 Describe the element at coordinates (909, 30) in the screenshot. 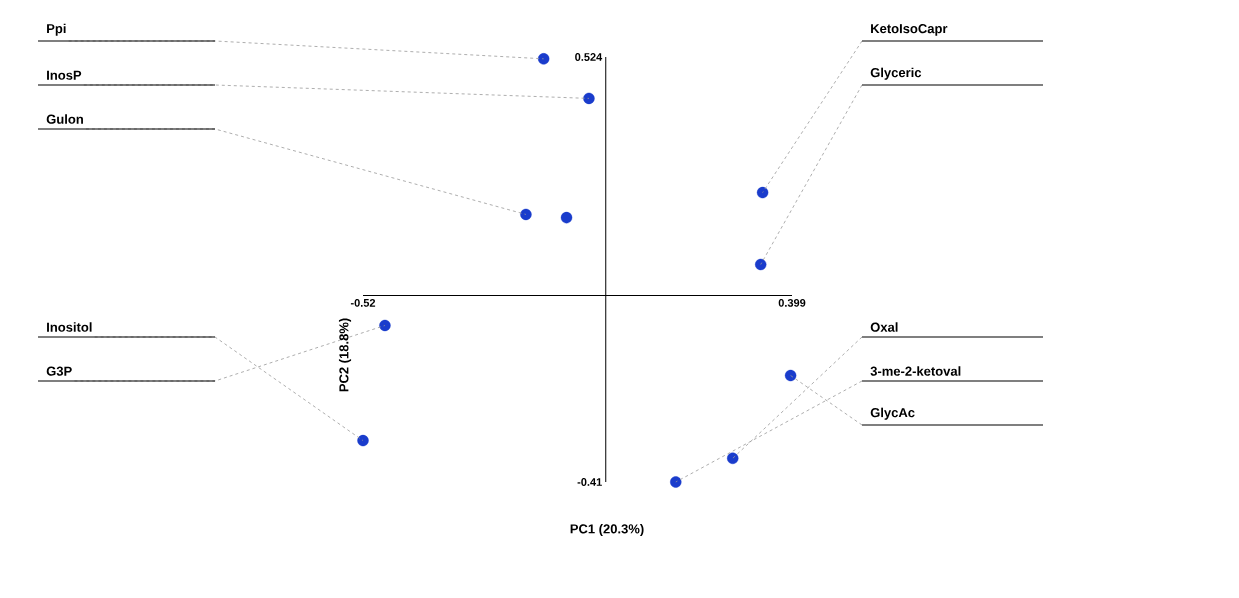

I see `annotation: KetoIsoCapr` at that location.